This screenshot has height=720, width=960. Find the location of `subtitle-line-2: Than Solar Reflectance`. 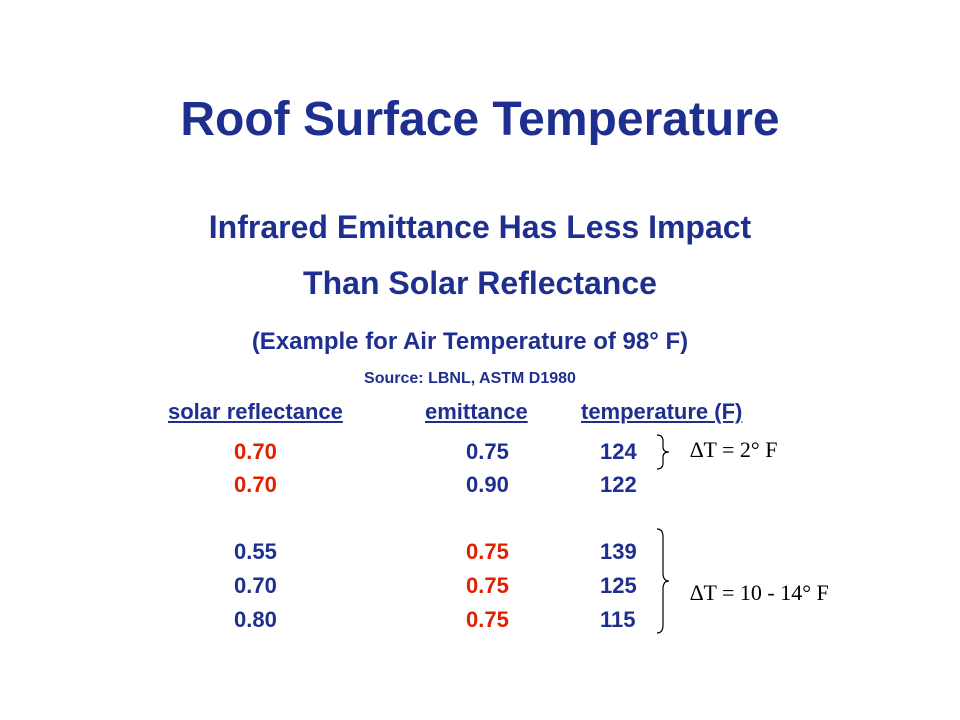

subtitle-line-2: Than Solar Reflectance is located at coordinates (480, 283).